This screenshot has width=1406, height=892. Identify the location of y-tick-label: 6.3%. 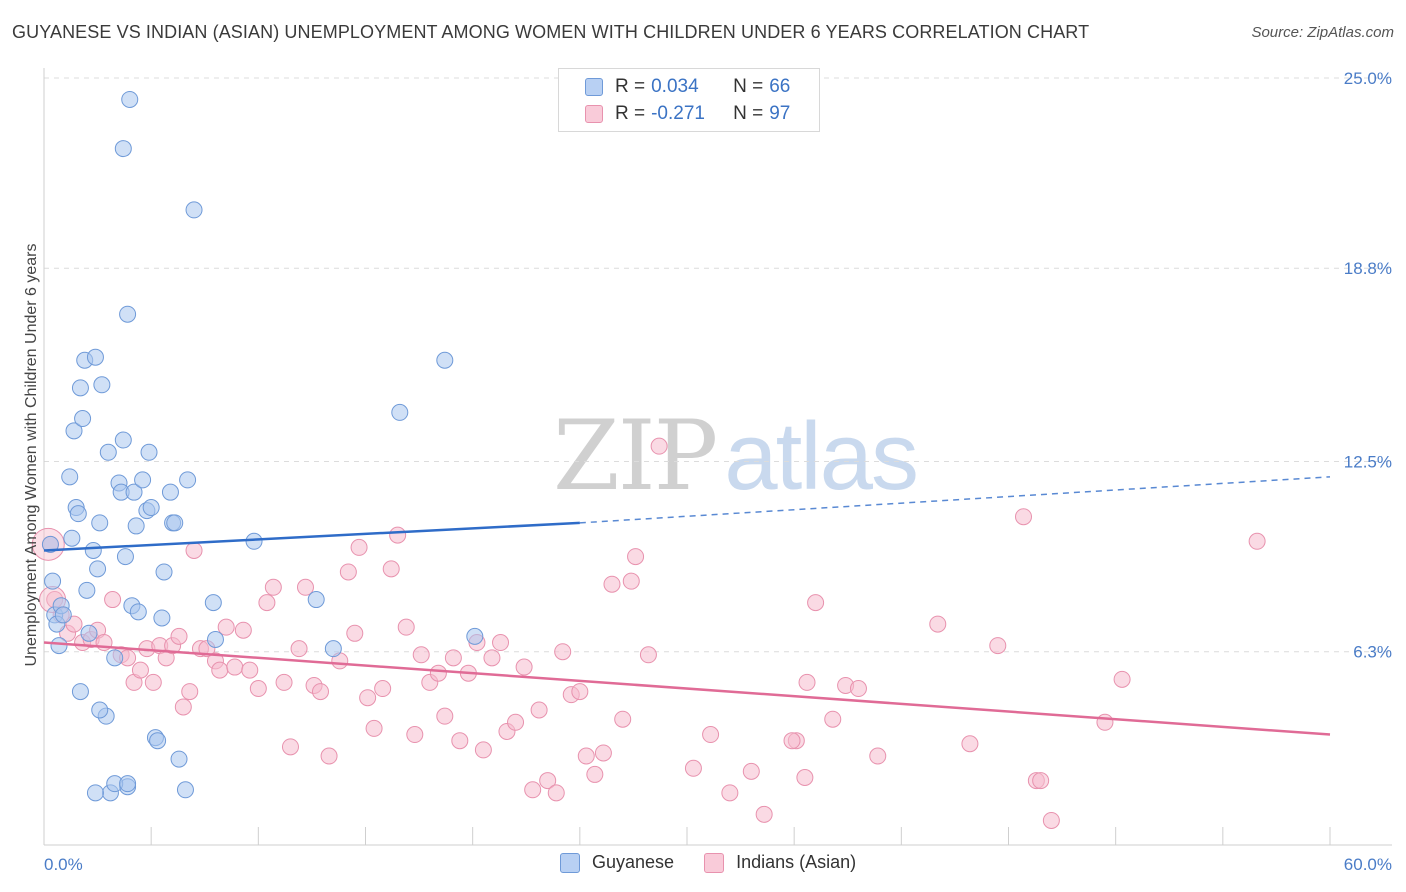
(1372, 652).